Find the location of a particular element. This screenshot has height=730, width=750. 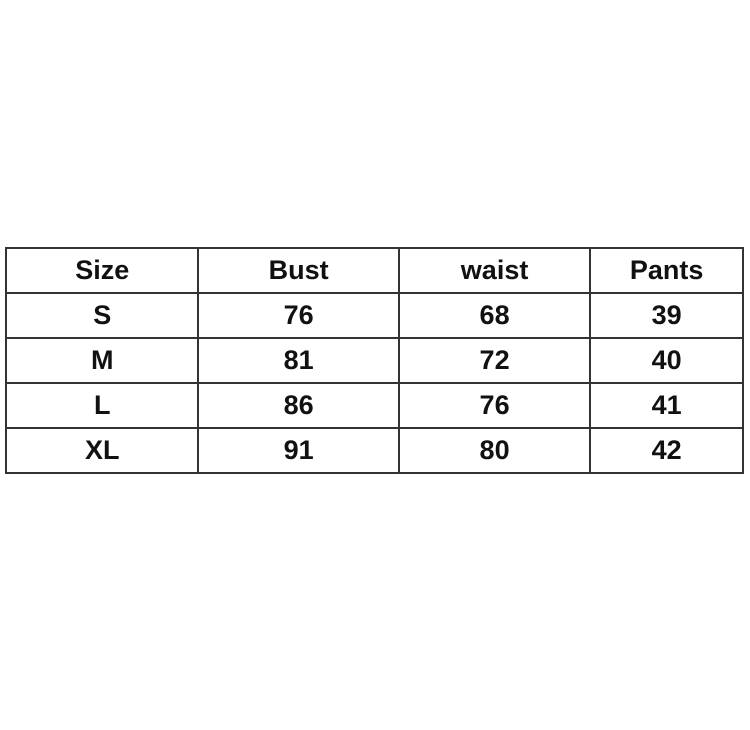

header-bust: Bust is located at coordinates (298, 270).